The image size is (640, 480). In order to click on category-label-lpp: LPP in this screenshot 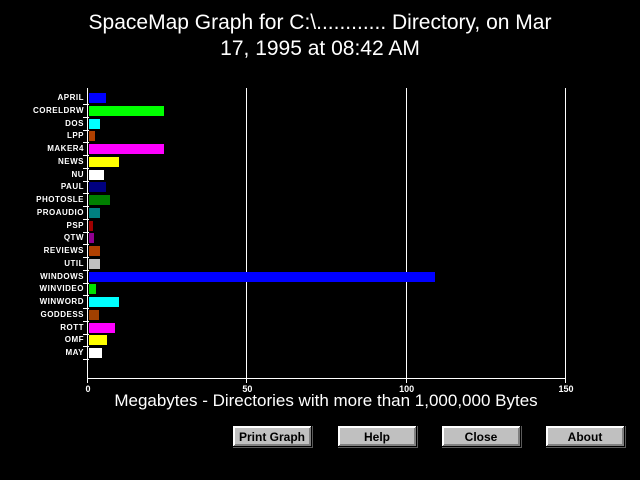, I will do `click(75, 136)`.